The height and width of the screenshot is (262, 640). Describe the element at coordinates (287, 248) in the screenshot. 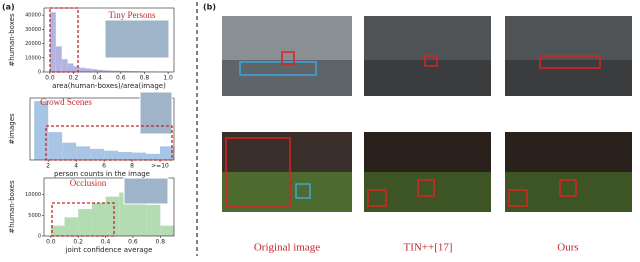

I see `caption: Original image` at that location.